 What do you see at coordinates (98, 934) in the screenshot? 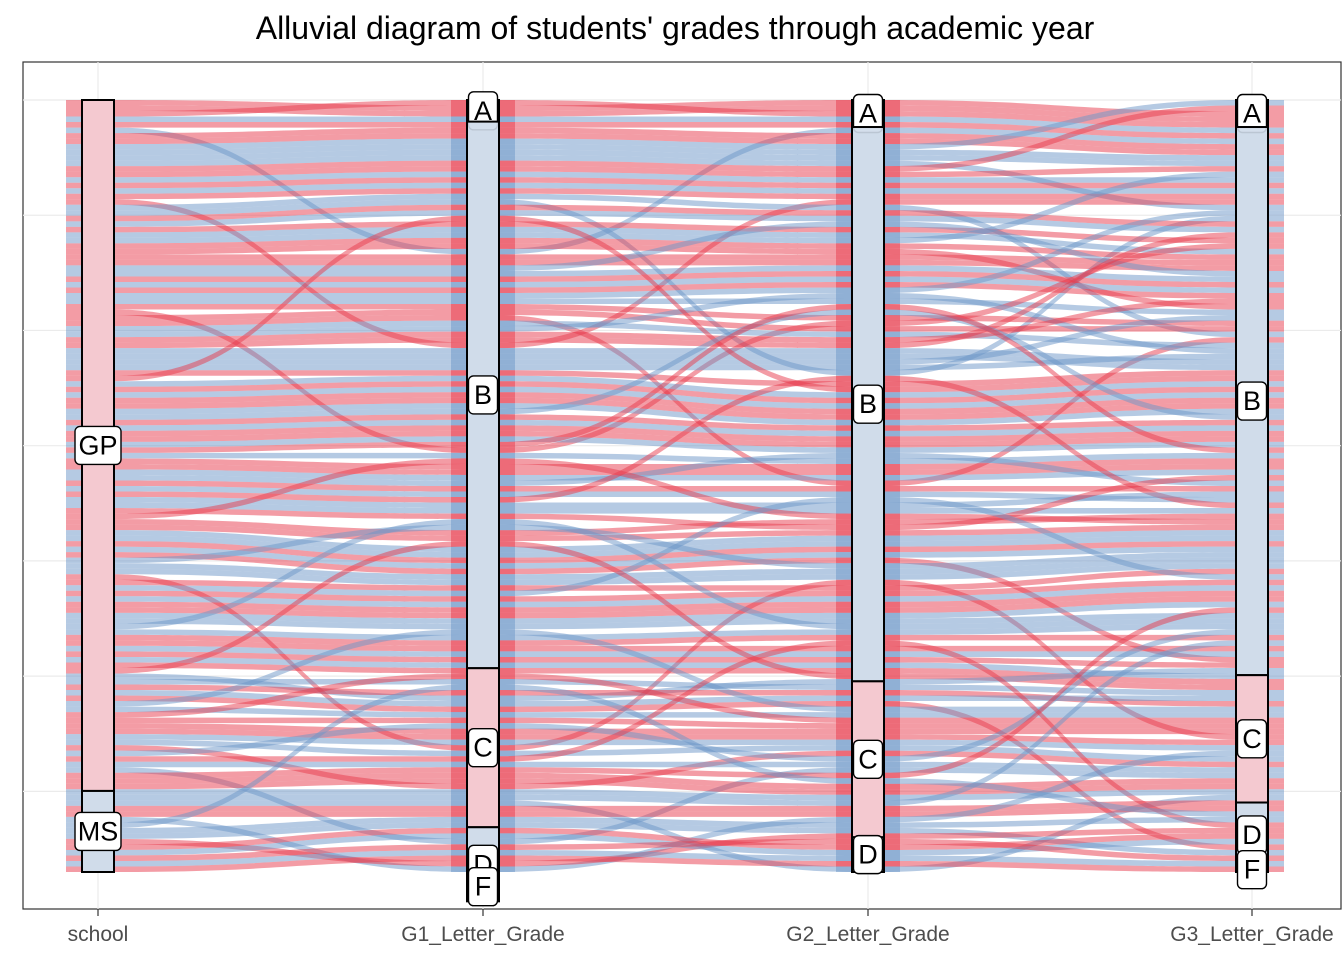
I see `x-tick-label: school` at bounding box center [98, 934].